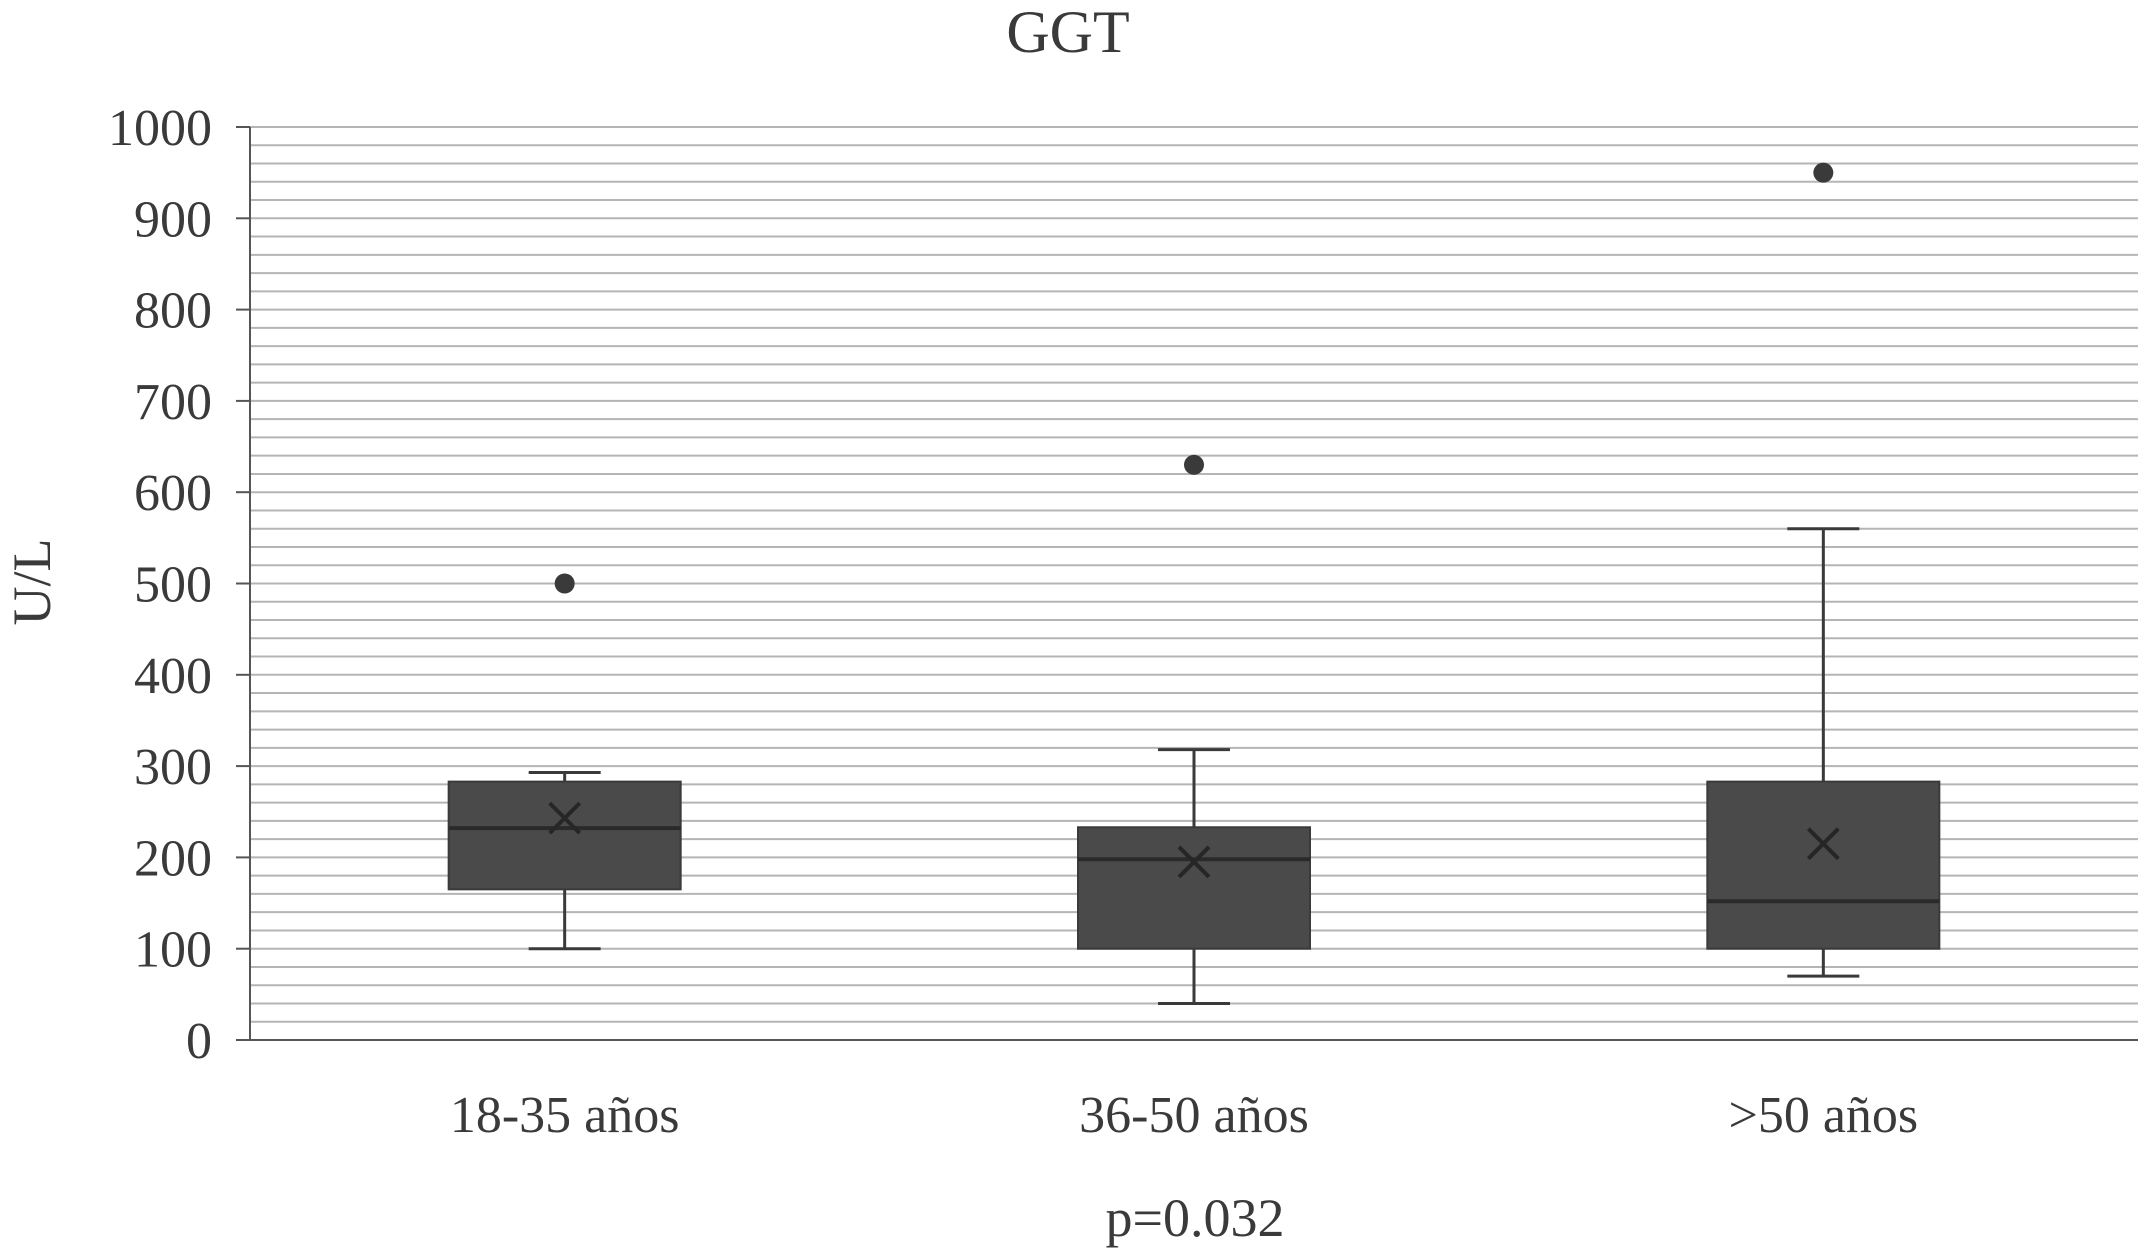 The width and height of the screenshot is (2148, 1259). Describe the element at coordinates (173, 676) in the screenshot. I see `y-tick-label: 400` at that location.